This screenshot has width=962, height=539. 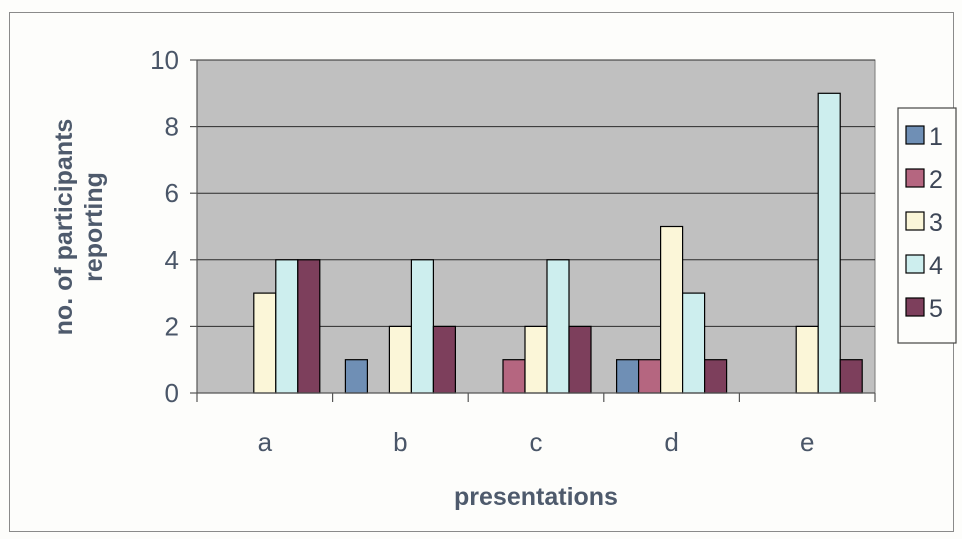 I want to click on legend: 1 2 3 4 5, so click(x=927, y=225).